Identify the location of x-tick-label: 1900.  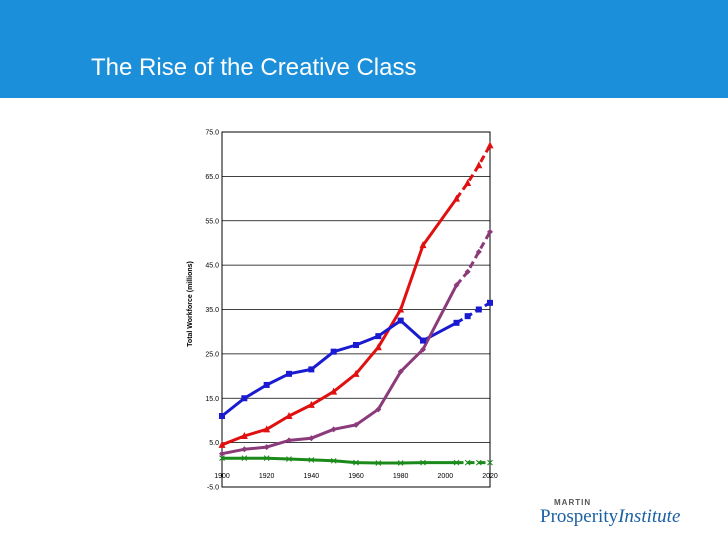
(222, 476).